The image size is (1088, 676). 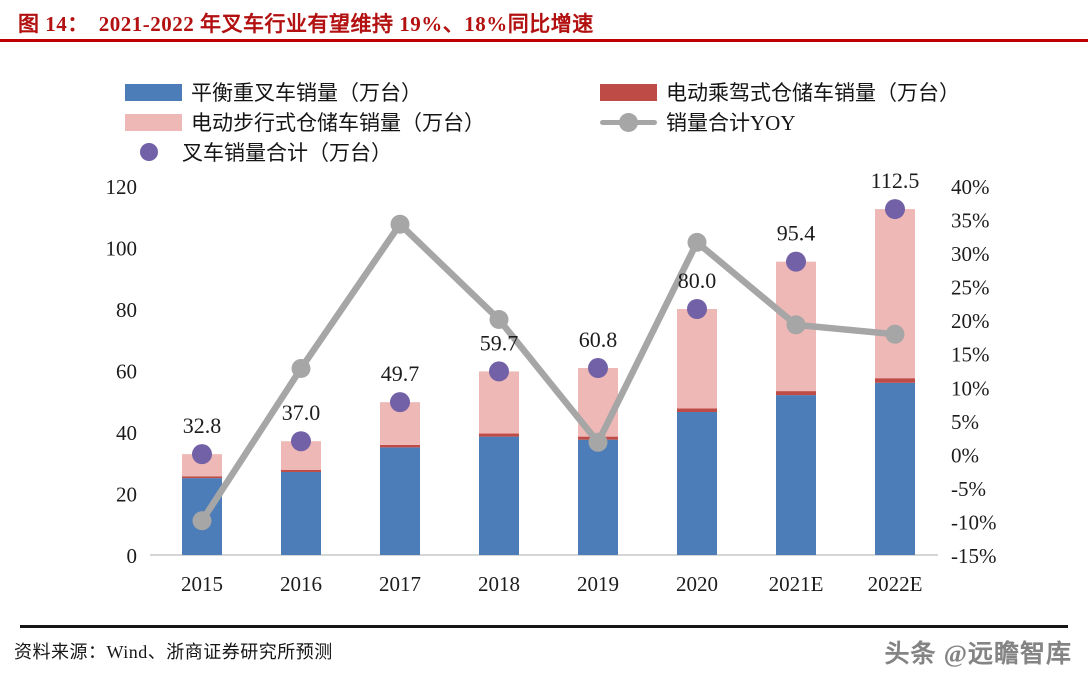 I want to click on svg-text: 20%, so click(x=970, y=321).